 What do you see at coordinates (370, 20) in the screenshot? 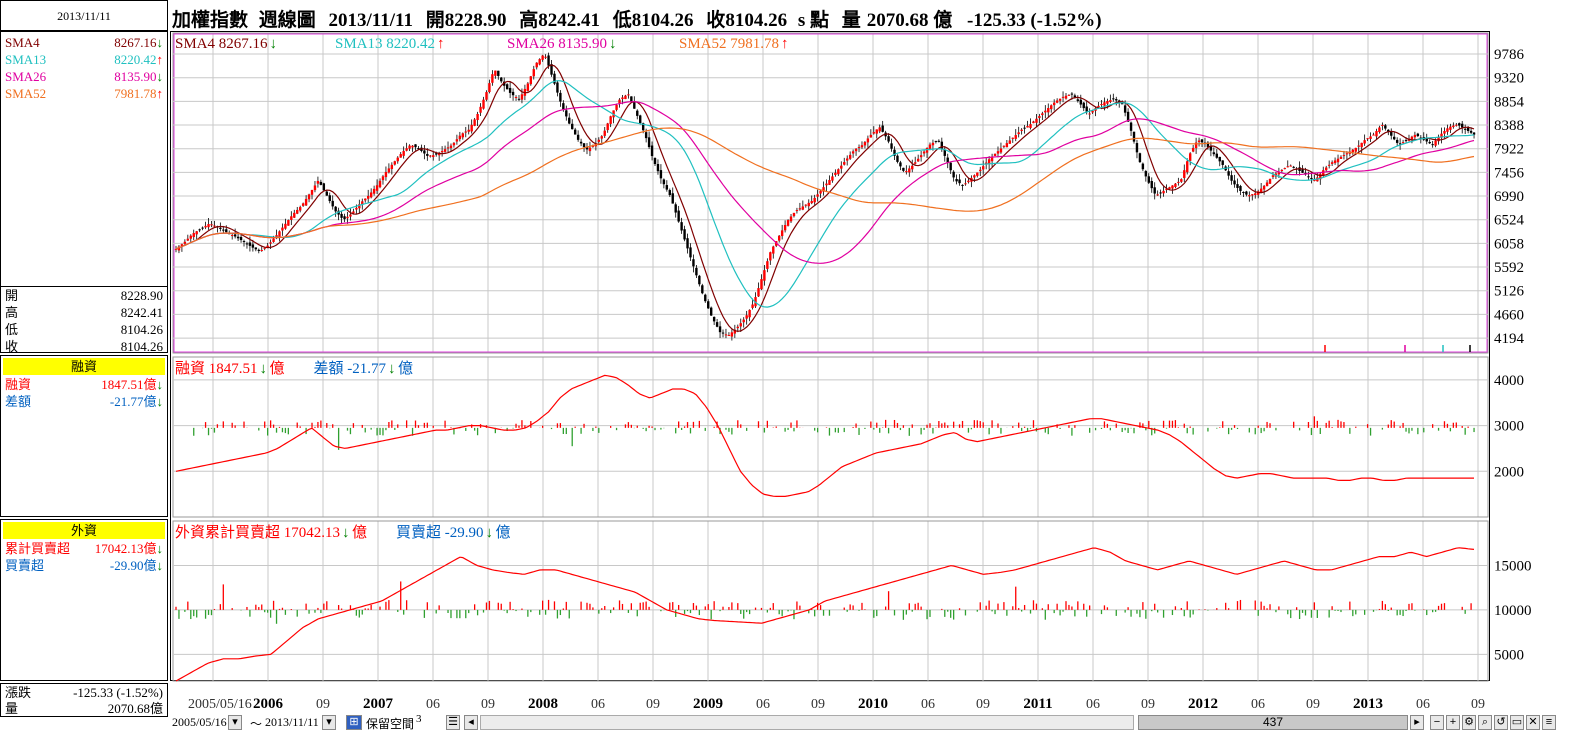
I see `title-date: 2013/11/11` at bounding box center [370, 20].